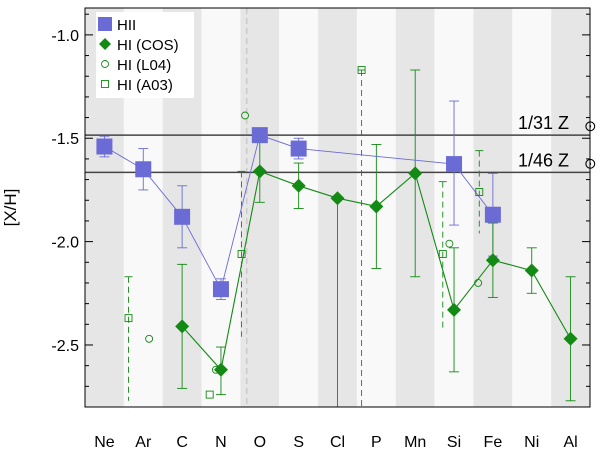 Image resolution: width=600 pixels, height=450 pixels. Describe the element at coordinates (182, 216) in the screenshot. I see `hii-c-marker` at that location.